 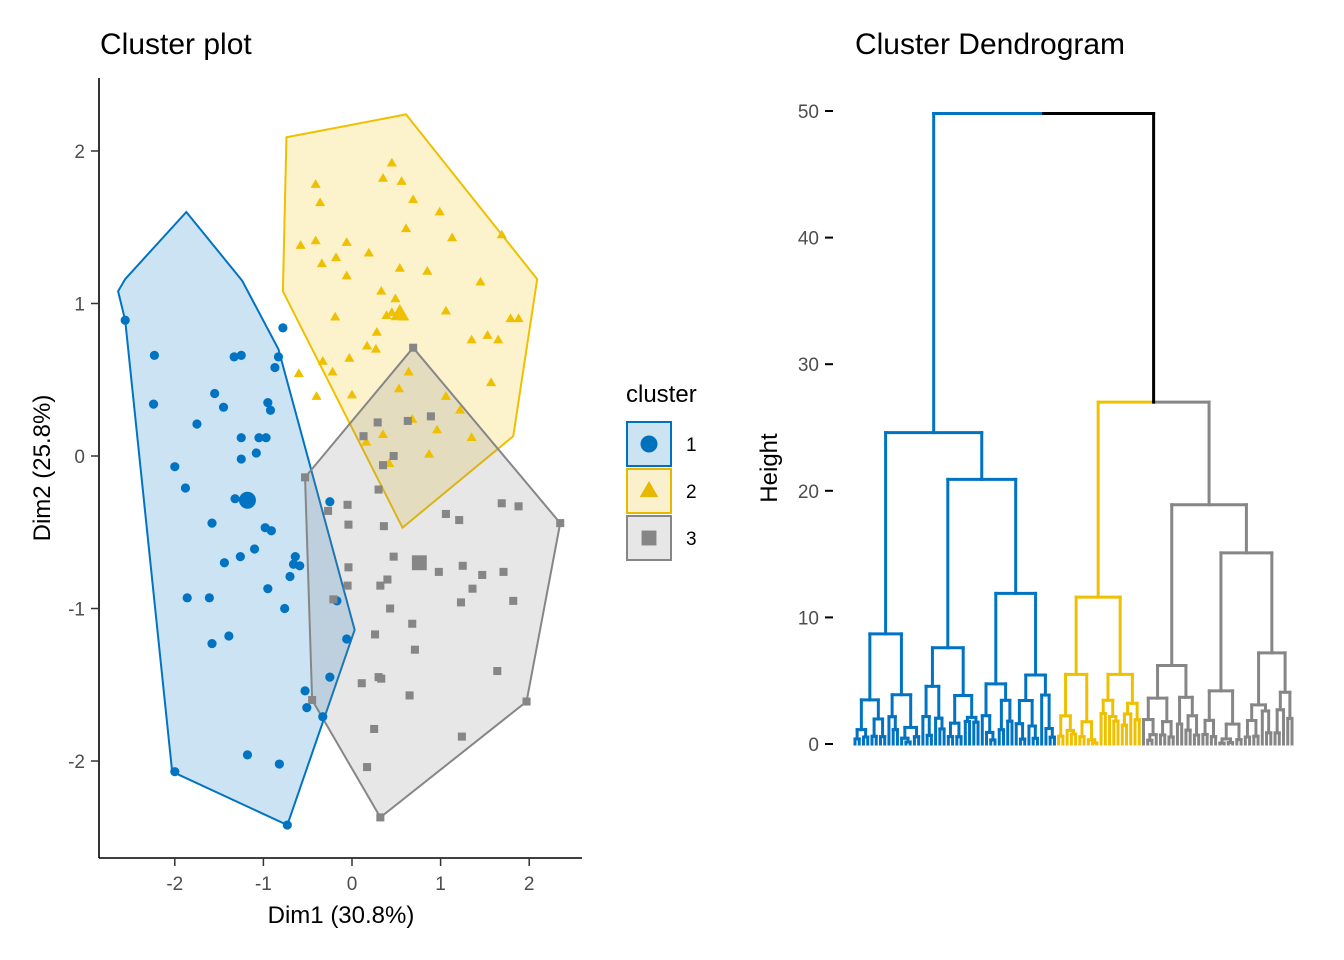 I want to click on legend-label-1: 1, so click(x=691, y=445).